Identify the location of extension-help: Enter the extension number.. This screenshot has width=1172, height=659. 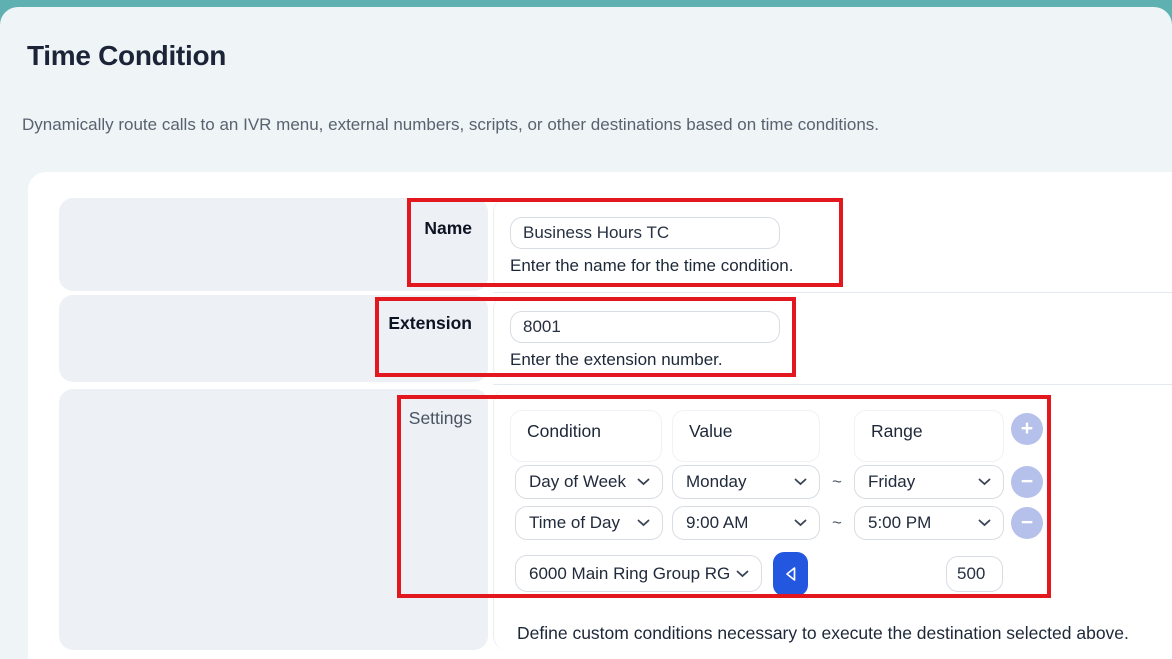
(616, 359).